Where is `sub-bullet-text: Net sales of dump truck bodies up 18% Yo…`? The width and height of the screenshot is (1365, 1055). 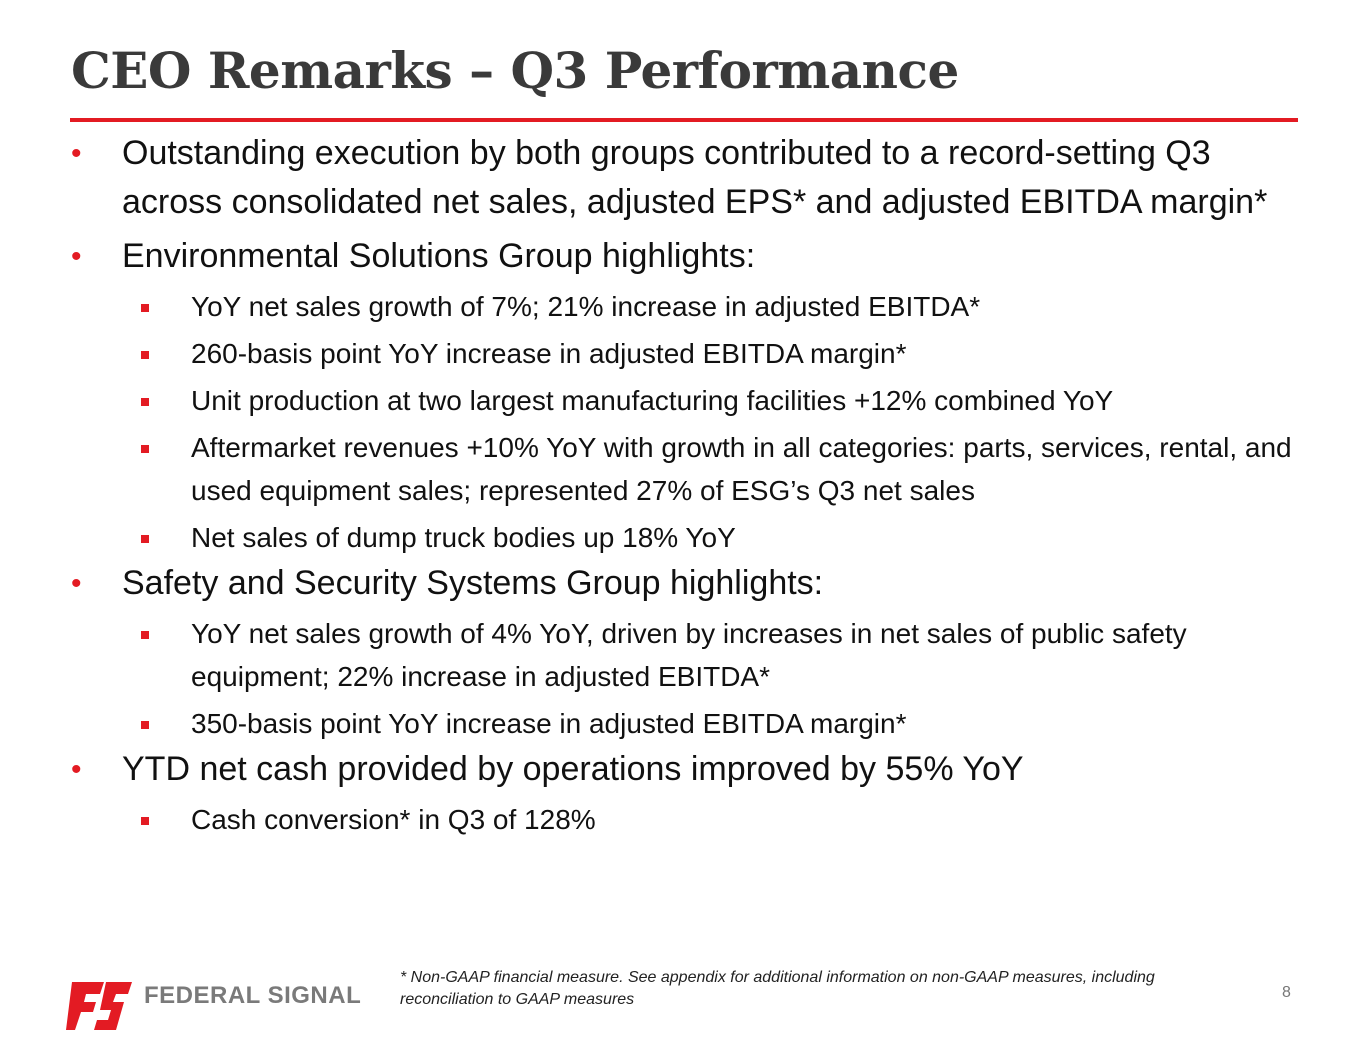
sub-bullet-text: Net sales of dump truck bodies up 18% Yo… is located at coordinates (463, 537).